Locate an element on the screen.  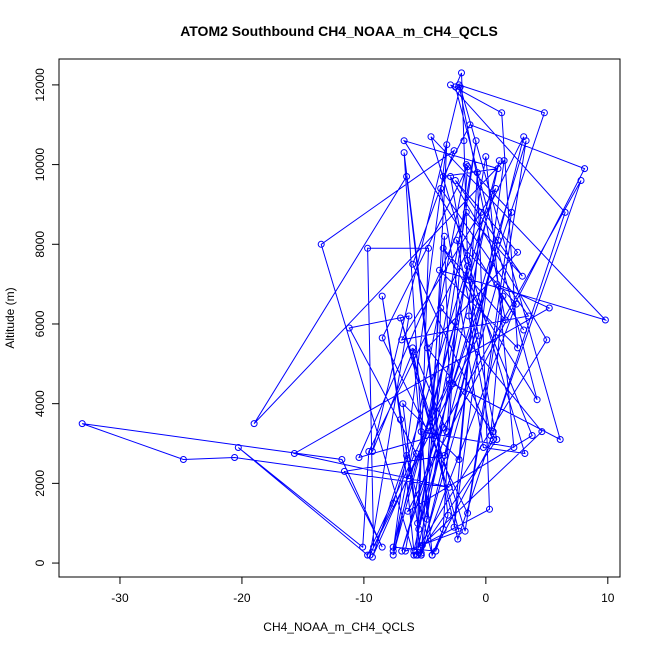
x-tick-label: 10 is located at coordinates (608, 598).